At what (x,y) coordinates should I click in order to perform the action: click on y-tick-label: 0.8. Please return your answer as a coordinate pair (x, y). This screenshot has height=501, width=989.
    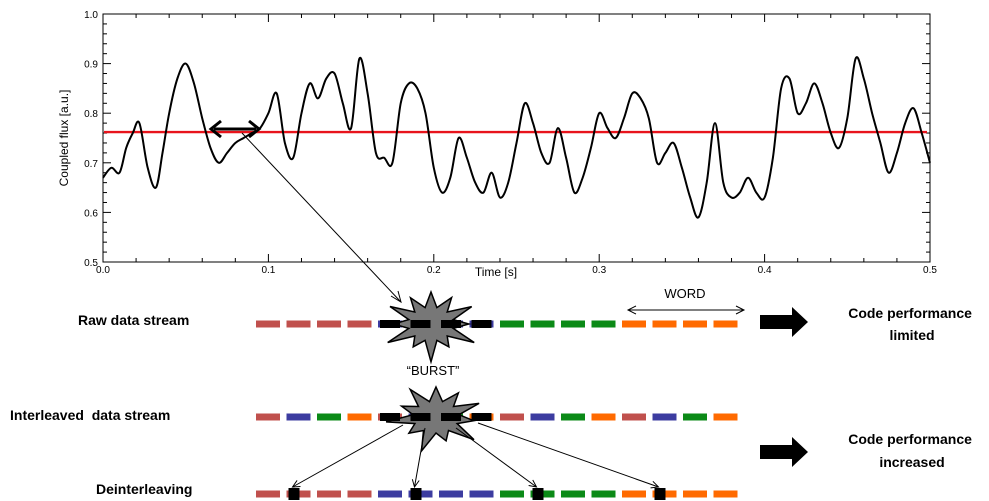
    Looking at the image, I should click on (91, 114).